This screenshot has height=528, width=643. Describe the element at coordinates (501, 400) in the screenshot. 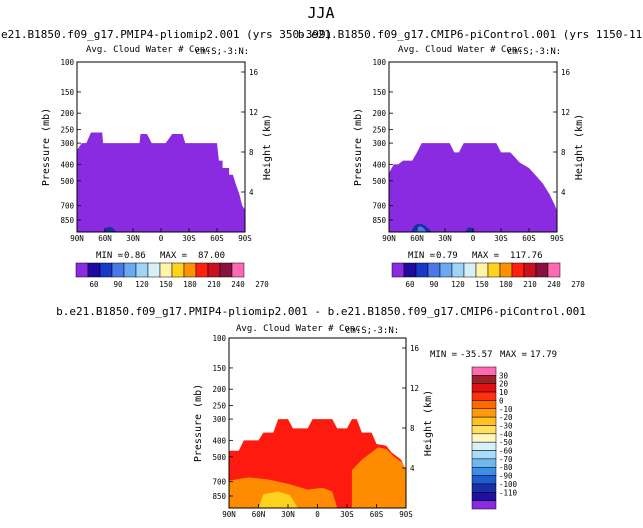

I see `panel-diff-colorbar-label: 0` at that location.